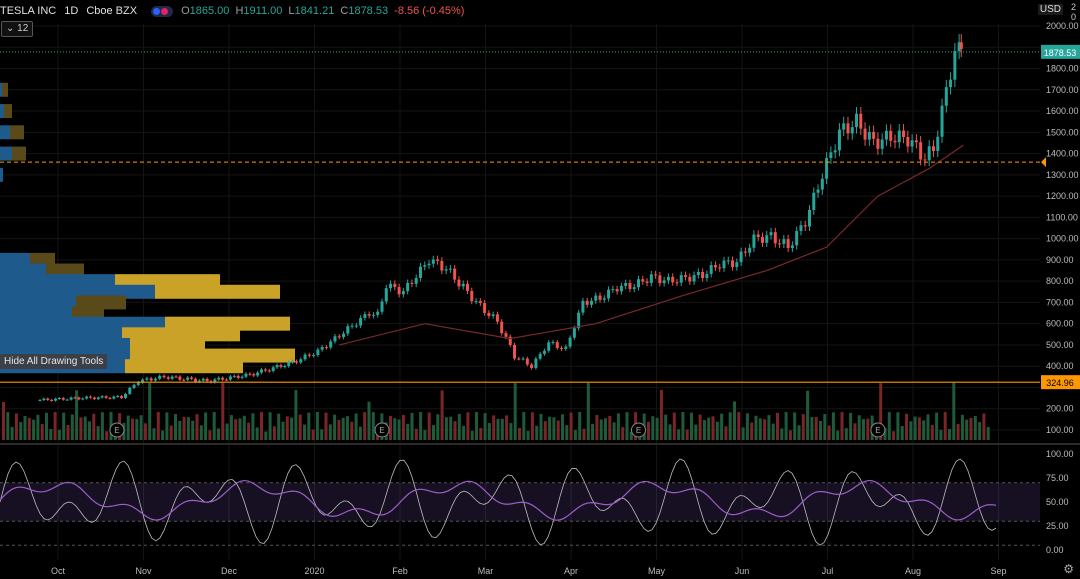 Image resolution: width=1080 pixels, height=579 pixels. Describe the element at coordinates (112, 11) in the screenshot. I see `exchange-label: Cboe BZX` at that location.